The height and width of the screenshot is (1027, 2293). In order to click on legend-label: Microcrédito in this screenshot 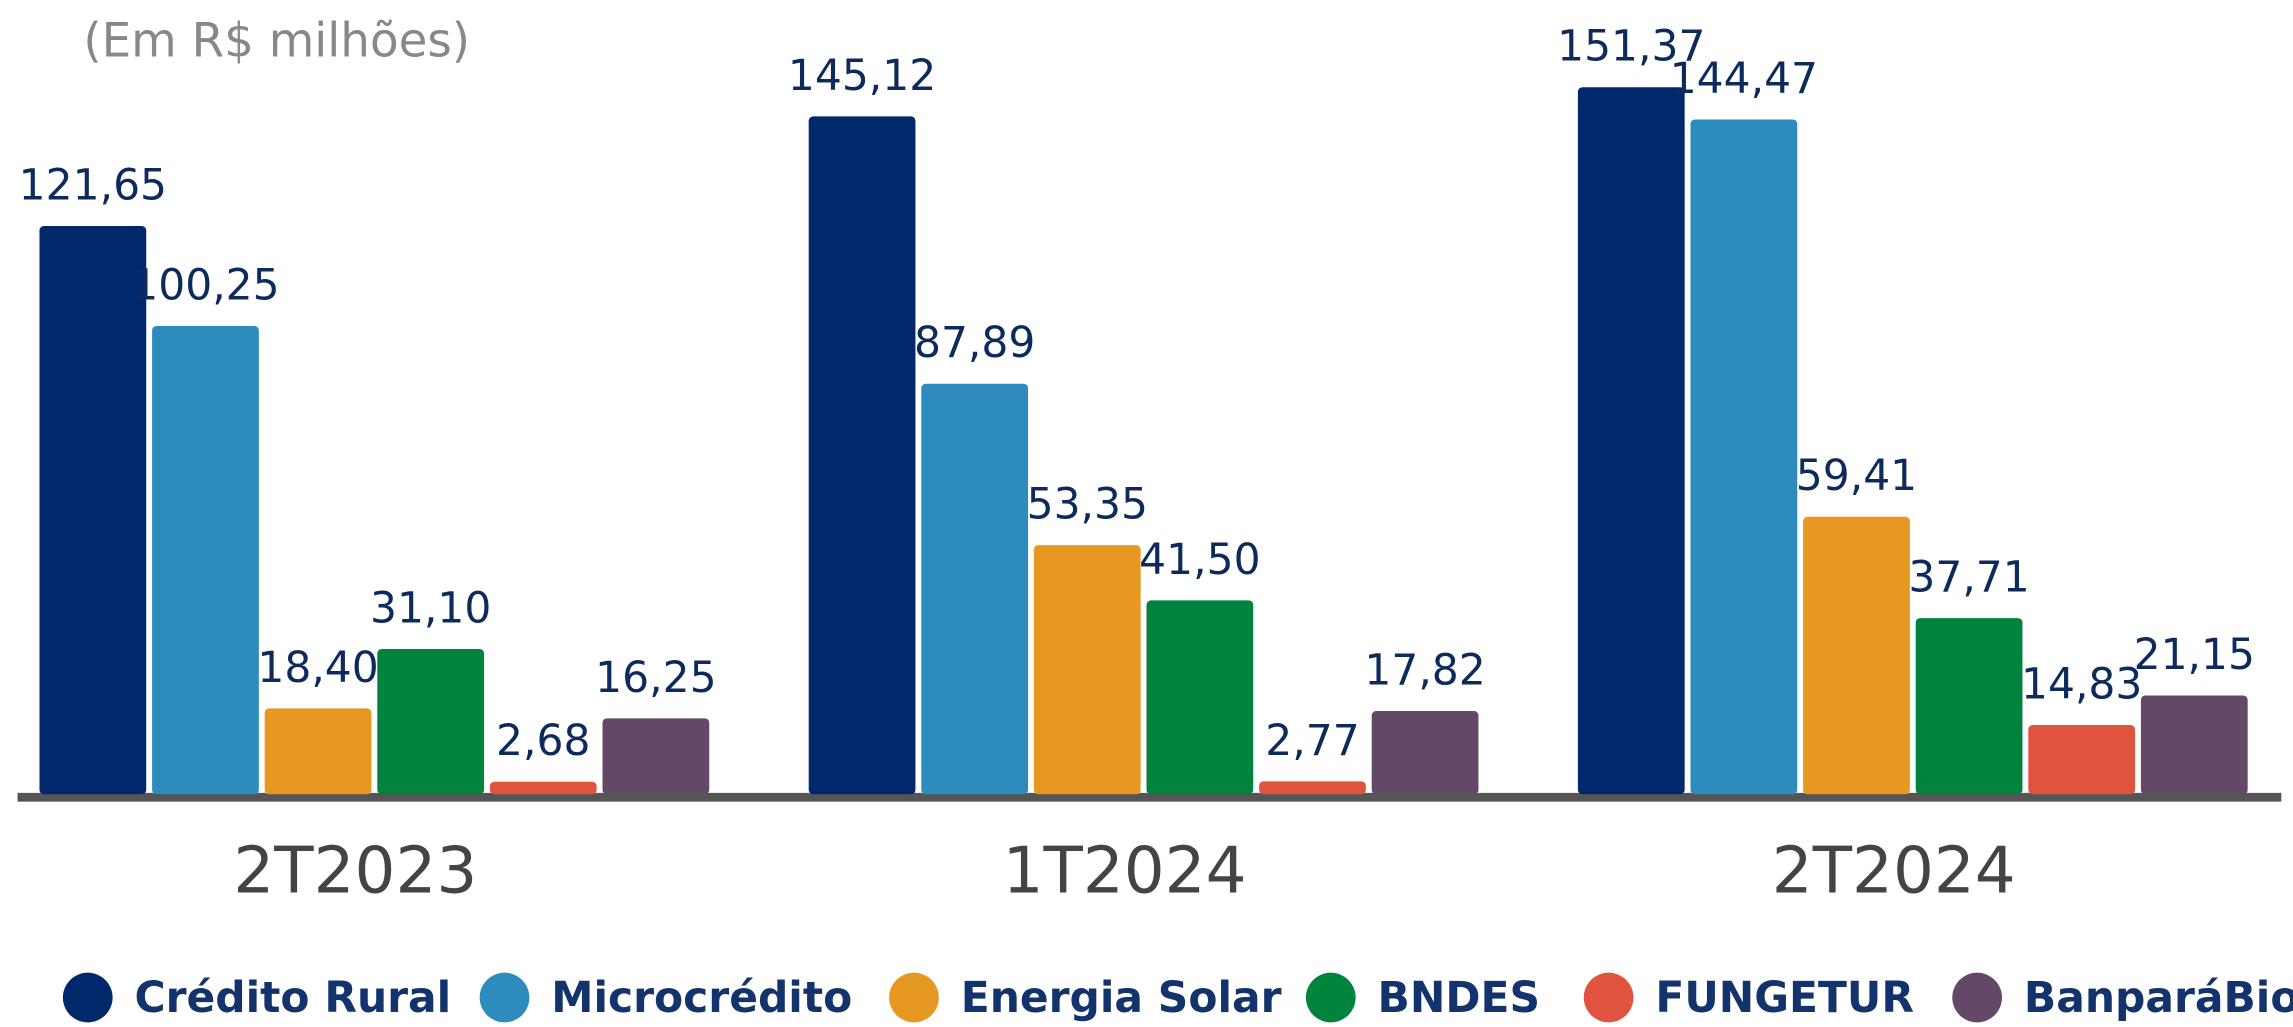, I will do `click(701, 997)`.